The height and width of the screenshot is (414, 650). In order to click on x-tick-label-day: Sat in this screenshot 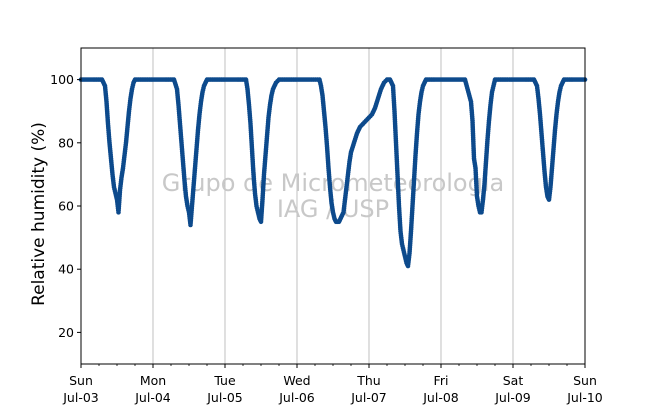, I will do `click(513, 380)`.